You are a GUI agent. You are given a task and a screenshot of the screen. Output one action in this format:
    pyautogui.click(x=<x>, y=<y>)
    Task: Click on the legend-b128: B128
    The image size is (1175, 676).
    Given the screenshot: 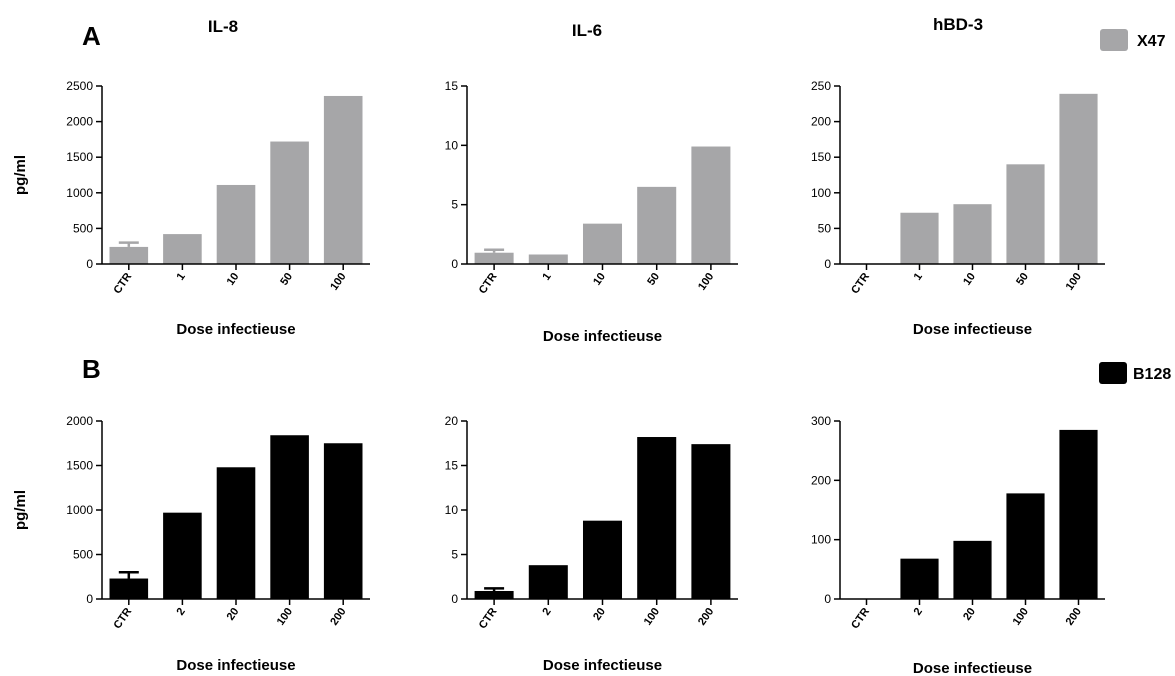 What is the action you would take?
    pyautogui.click(x=1135, y=373)
    